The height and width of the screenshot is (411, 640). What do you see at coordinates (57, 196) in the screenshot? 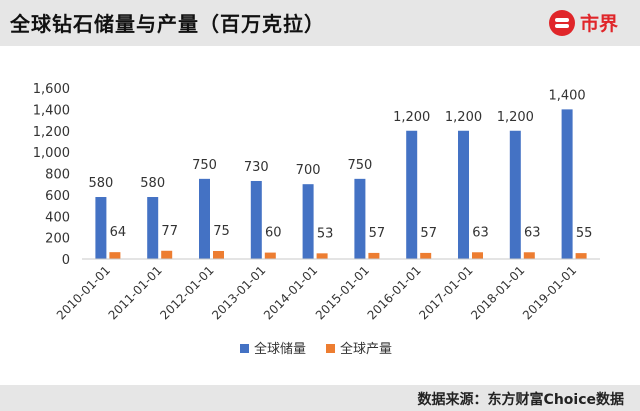
I see `y-tick-label: 600` at bounding box center [57, 196].